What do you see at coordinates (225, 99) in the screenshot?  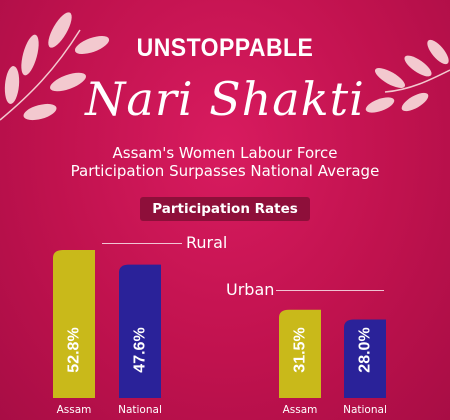 I see `script-heading: Nari Shakti` at bounding box center [225, 99].